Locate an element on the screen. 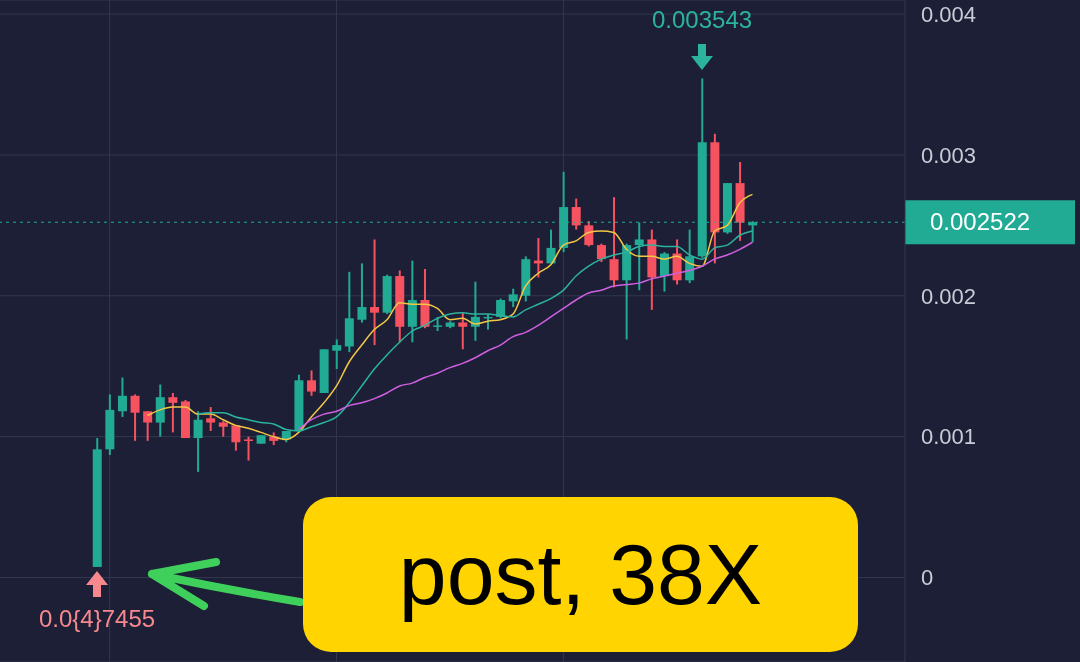 Image resolution: width=1080 pixels, height=662 pixels. y-tick-label: 0.001 is located at coordinates (949, 437).